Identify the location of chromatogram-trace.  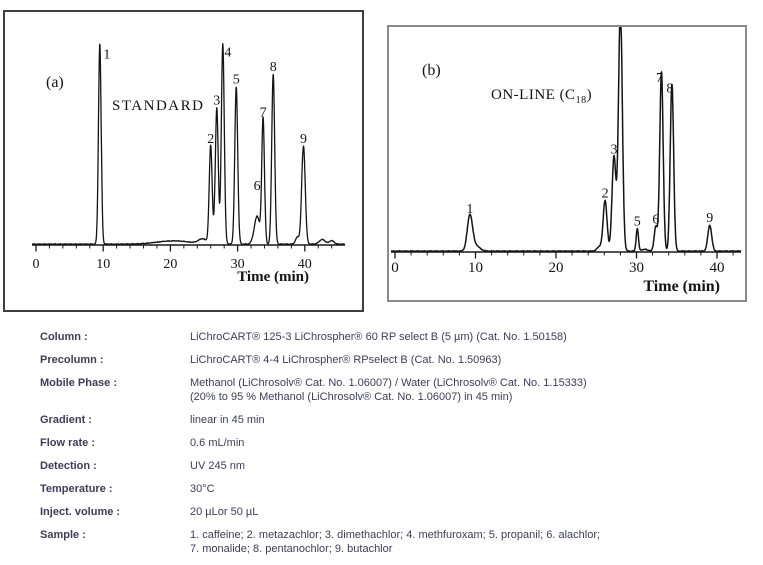
(188, 144).